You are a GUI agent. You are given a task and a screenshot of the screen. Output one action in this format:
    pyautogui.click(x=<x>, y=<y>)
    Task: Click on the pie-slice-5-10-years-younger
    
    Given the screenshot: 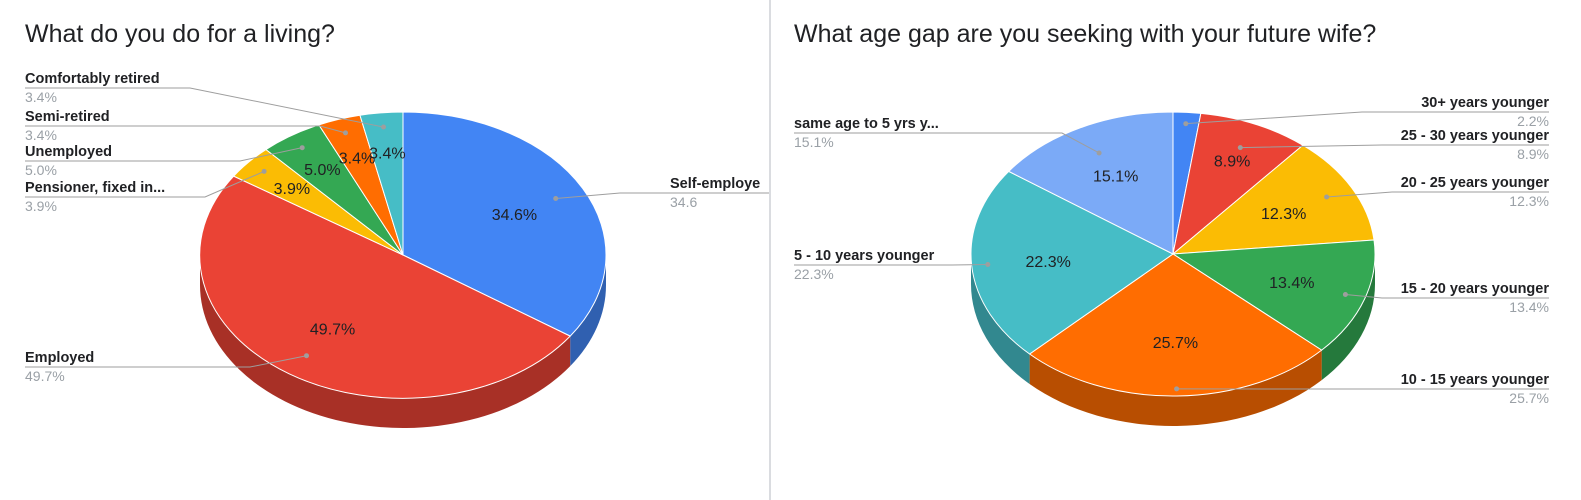 What is the action you would take?
    pyautogui.click(x=1072, y=262)
    